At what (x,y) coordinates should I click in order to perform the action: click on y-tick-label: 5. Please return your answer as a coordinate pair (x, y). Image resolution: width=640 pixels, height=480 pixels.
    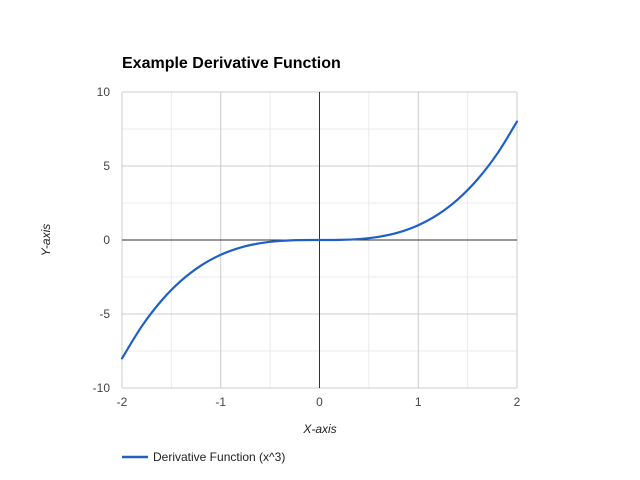
    Looking at the image, I should click on (106, 166).